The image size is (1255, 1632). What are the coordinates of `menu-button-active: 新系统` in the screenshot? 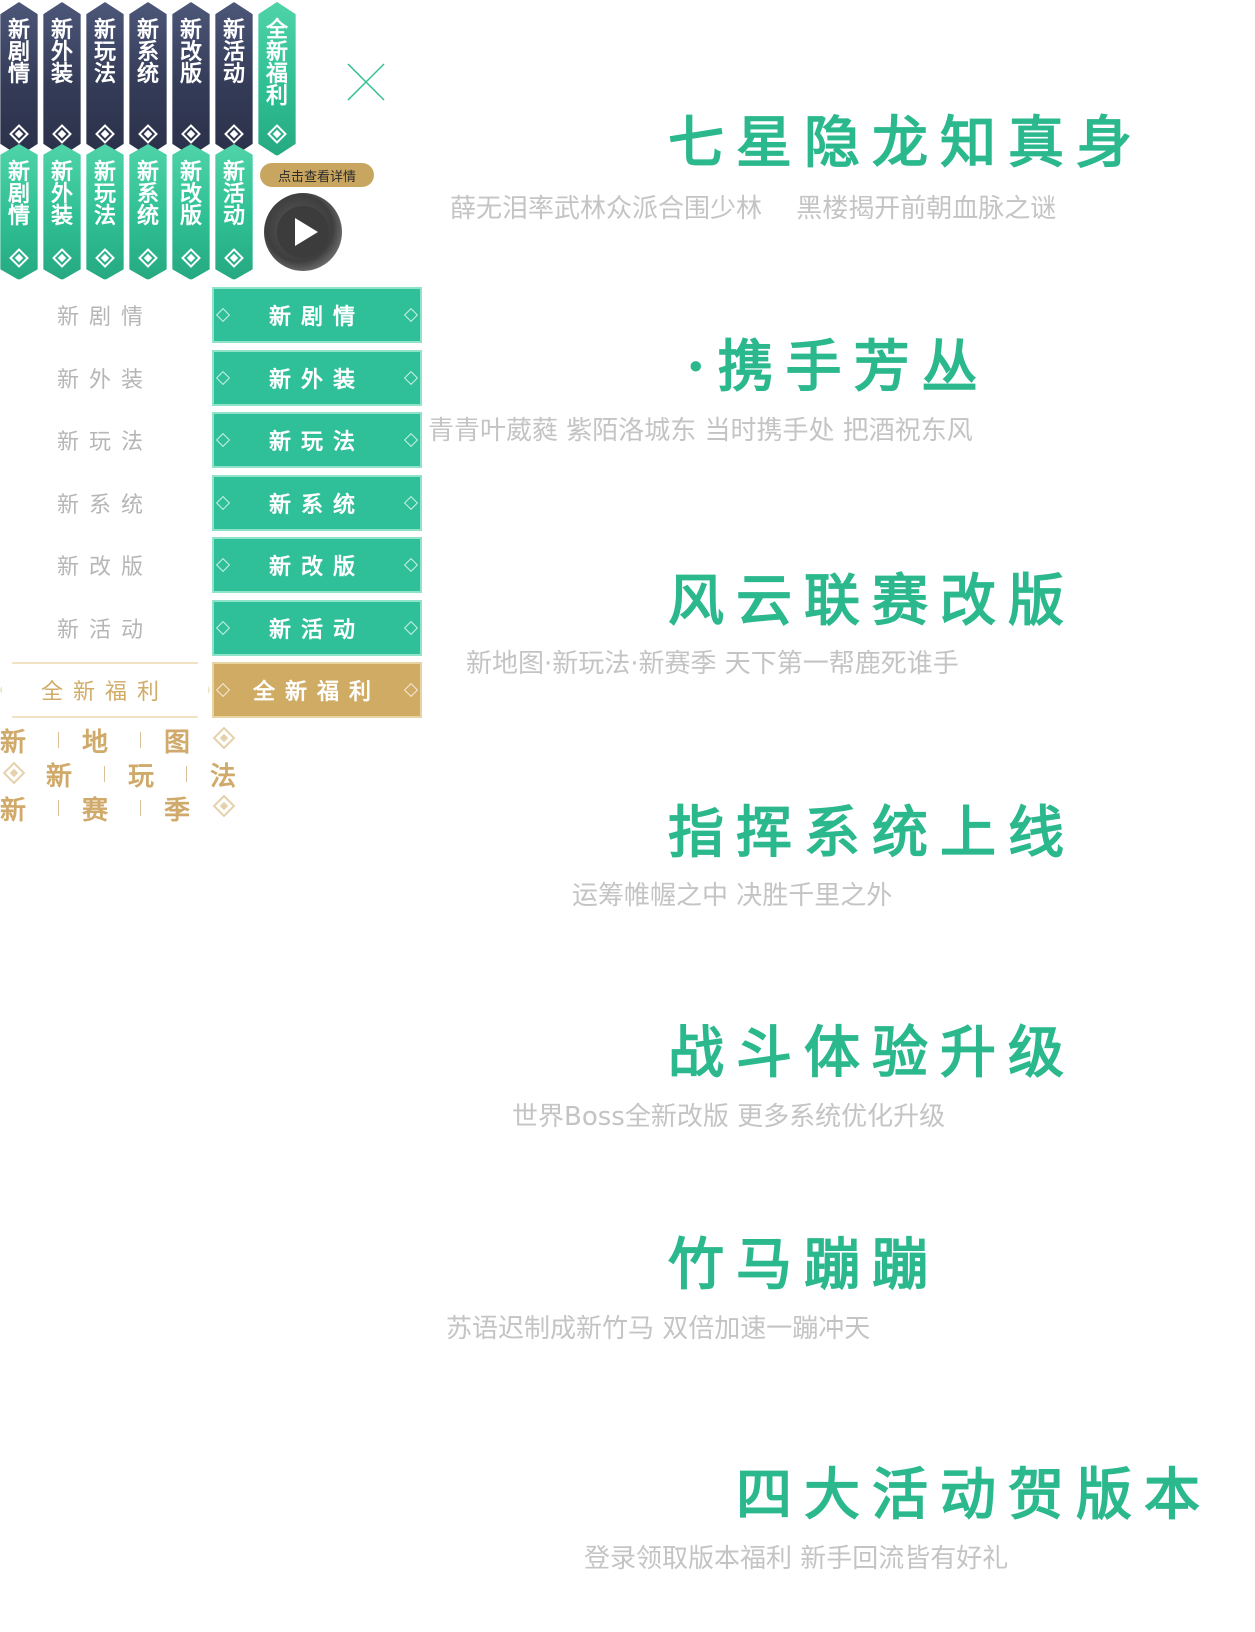 It's located at (317, 502).